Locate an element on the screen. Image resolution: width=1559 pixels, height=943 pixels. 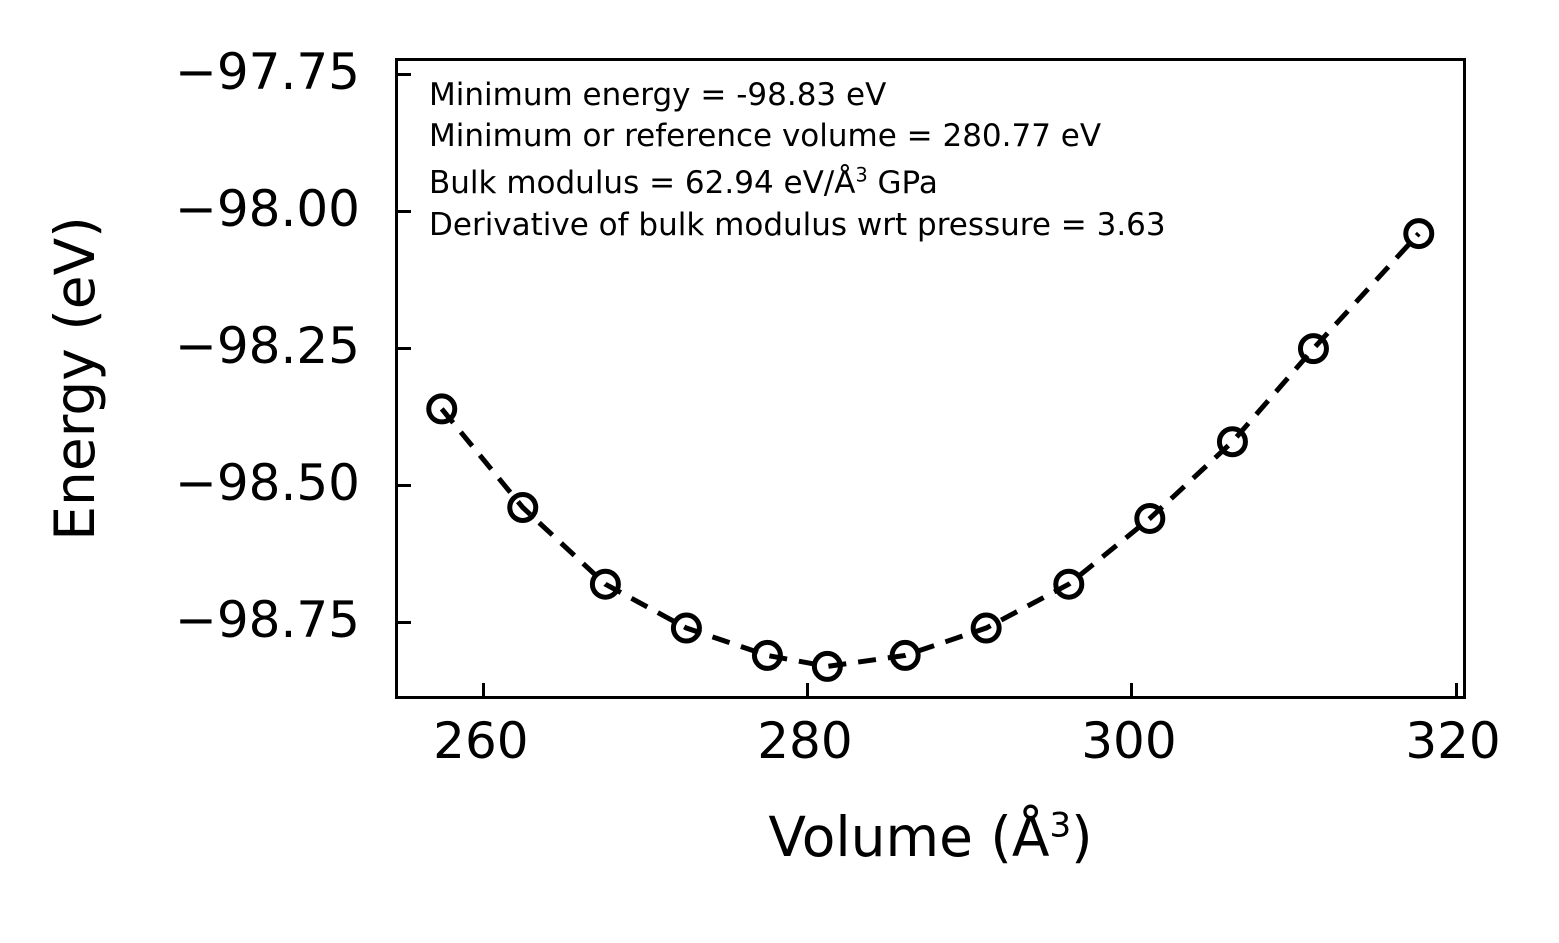
y-tick-label-2: −98.25 is located at coordinates (267, 345).